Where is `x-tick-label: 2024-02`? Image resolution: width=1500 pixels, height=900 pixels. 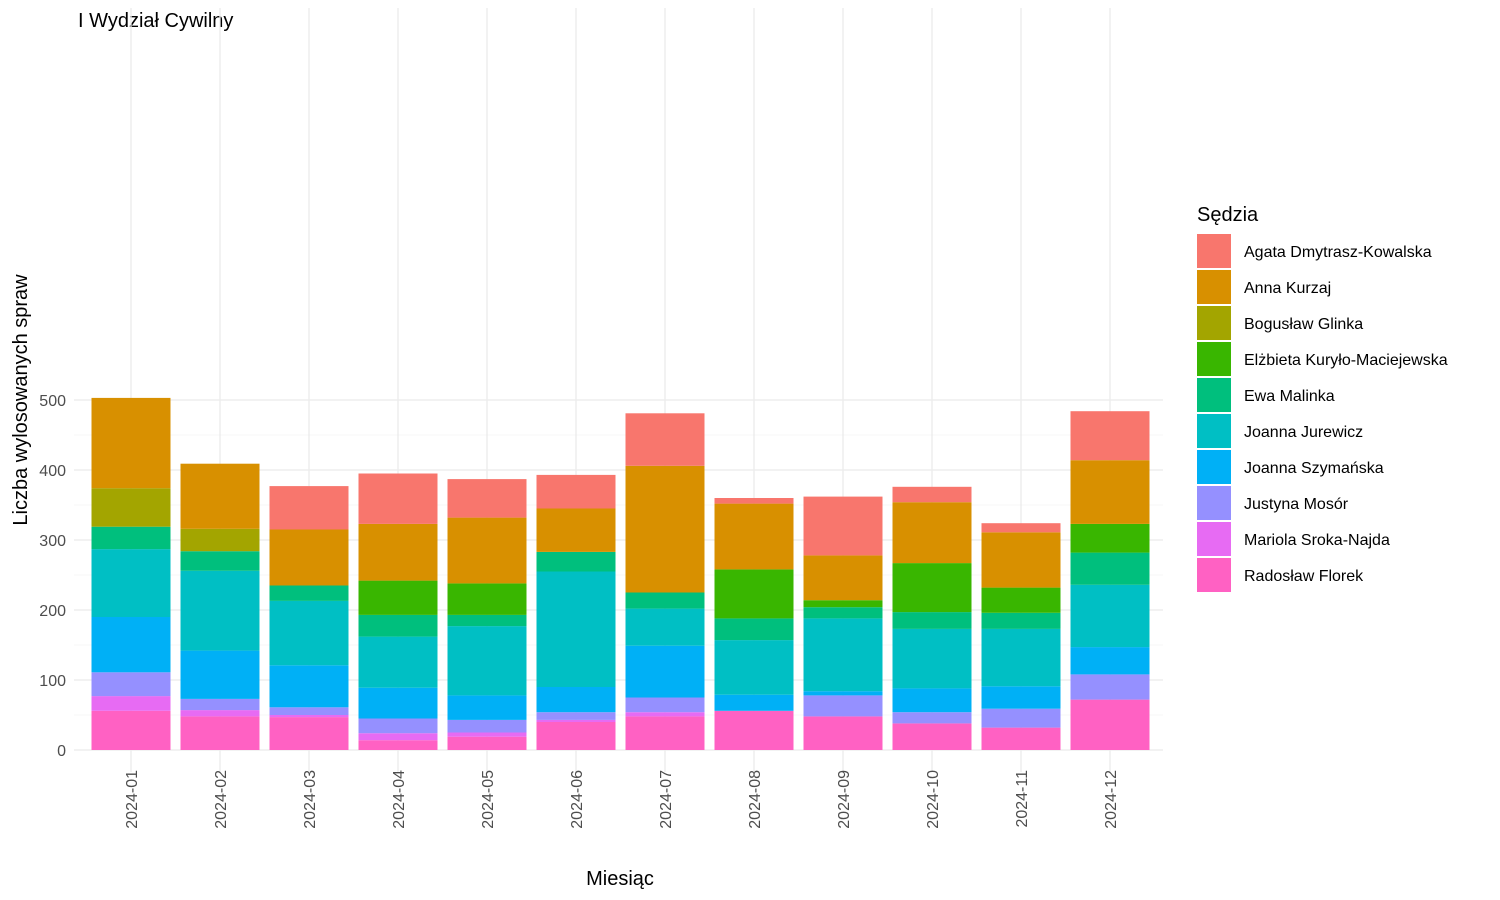
x-tick-label: 2024-02 is located at coordinates (221, 799).